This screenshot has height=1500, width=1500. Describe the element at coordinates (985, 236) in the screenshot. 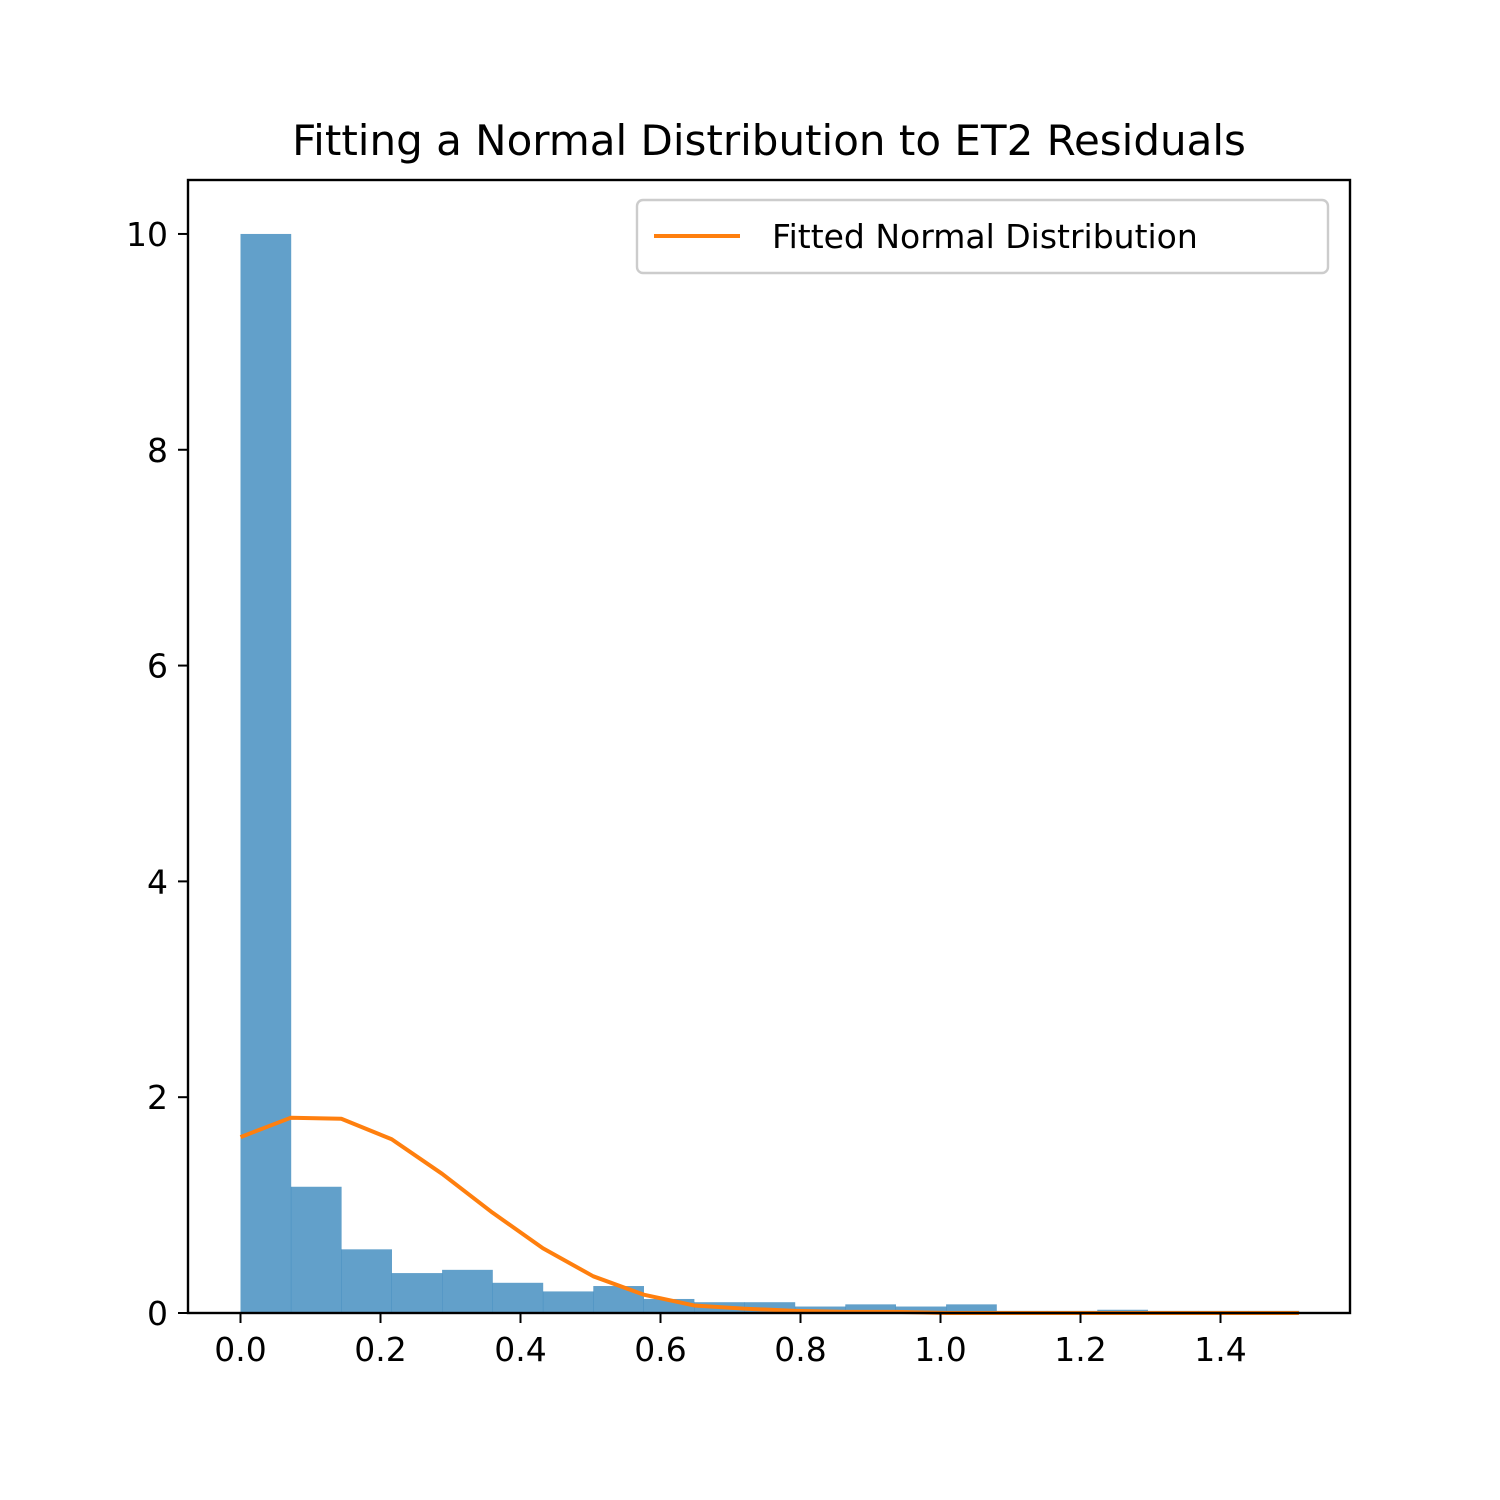

I see `legend-entry-fitted-normal: Fitted Normal Distribution` at that location.